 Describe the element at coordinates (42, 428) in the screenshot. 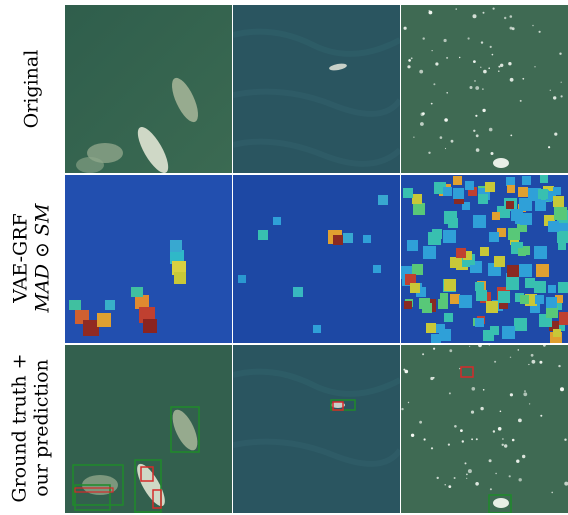

I see `row-label-our-prediction-text: our prediction` at that location.